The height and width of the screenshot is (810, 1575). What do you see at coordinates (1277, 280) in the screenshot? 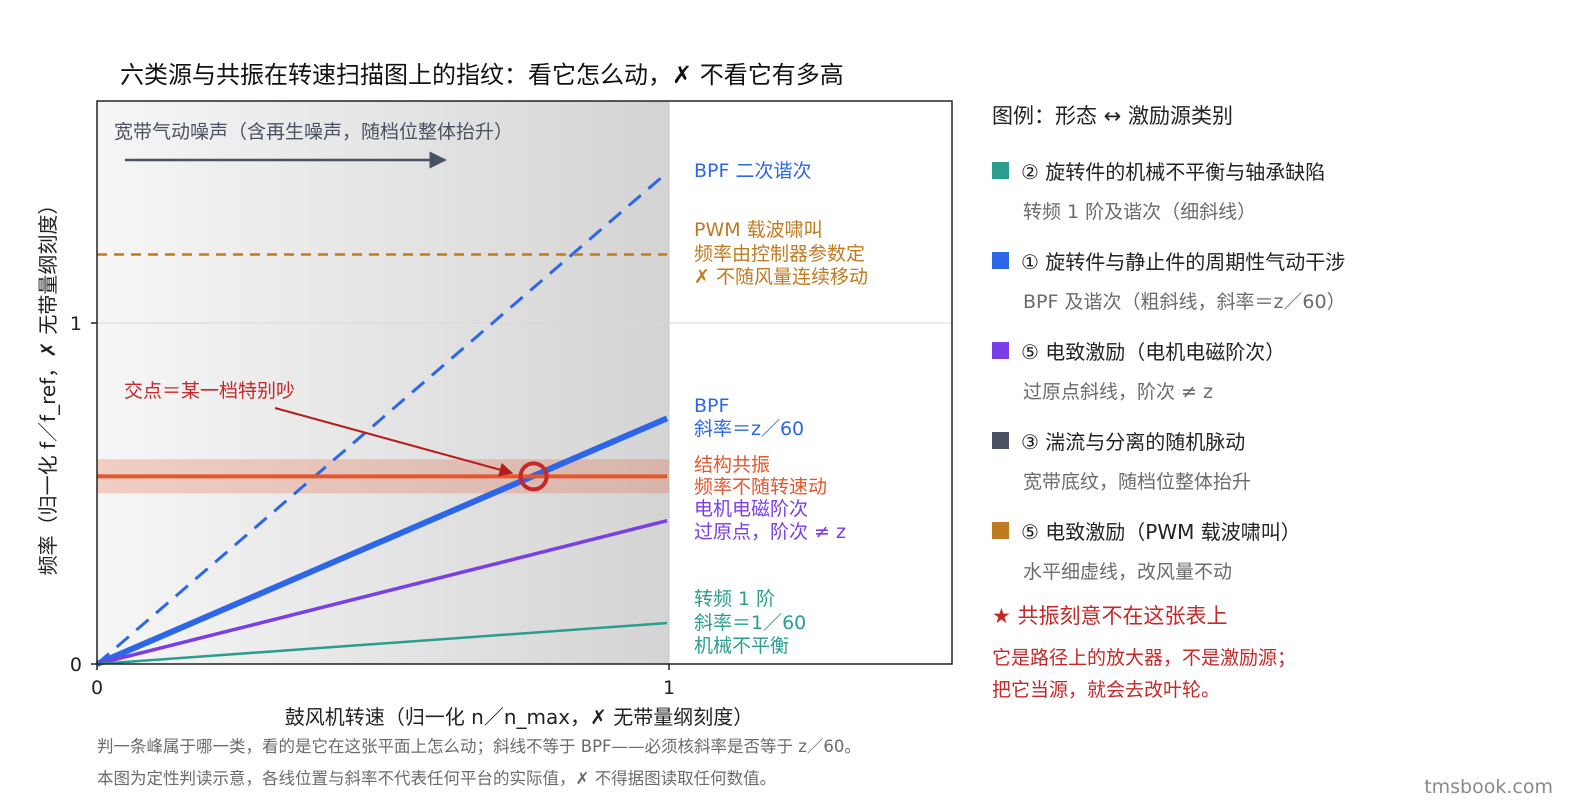
I see `legend-item: ① 旋转件与静止件的周期性气动干涉 BPF 及谐次（粗斜线，斜率＝z／60）` at bounding box center [1277, 280].